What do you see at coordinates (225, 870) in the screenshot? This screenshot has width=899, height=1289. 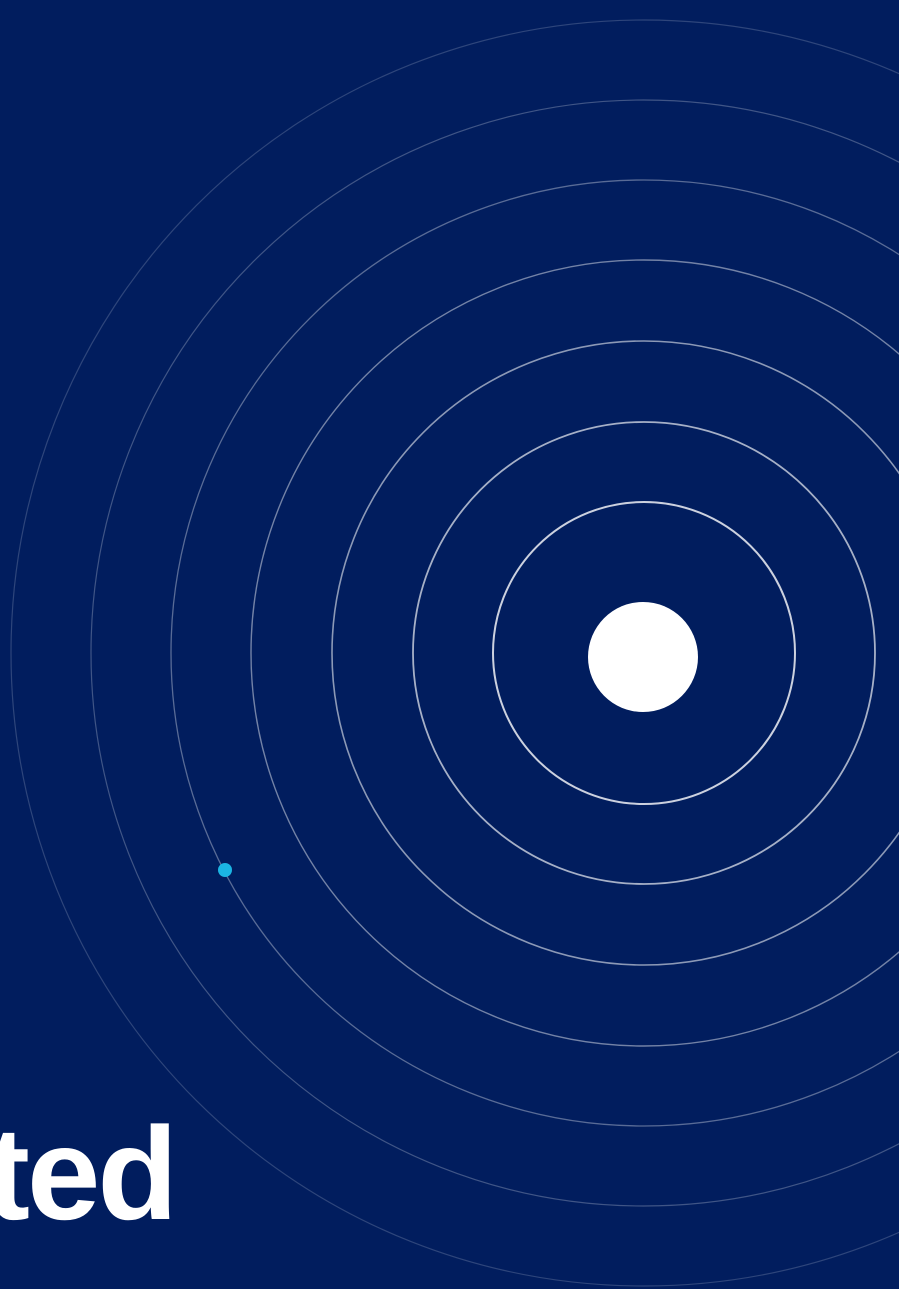 I see `accent-dot-icon` at bounding box center [225, 870].